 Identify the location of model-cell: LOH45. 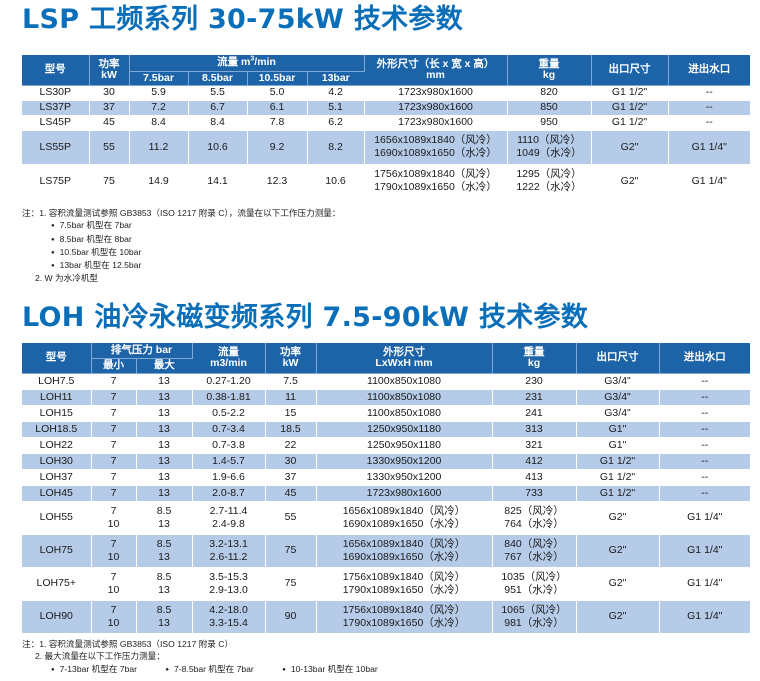
(57, 493).